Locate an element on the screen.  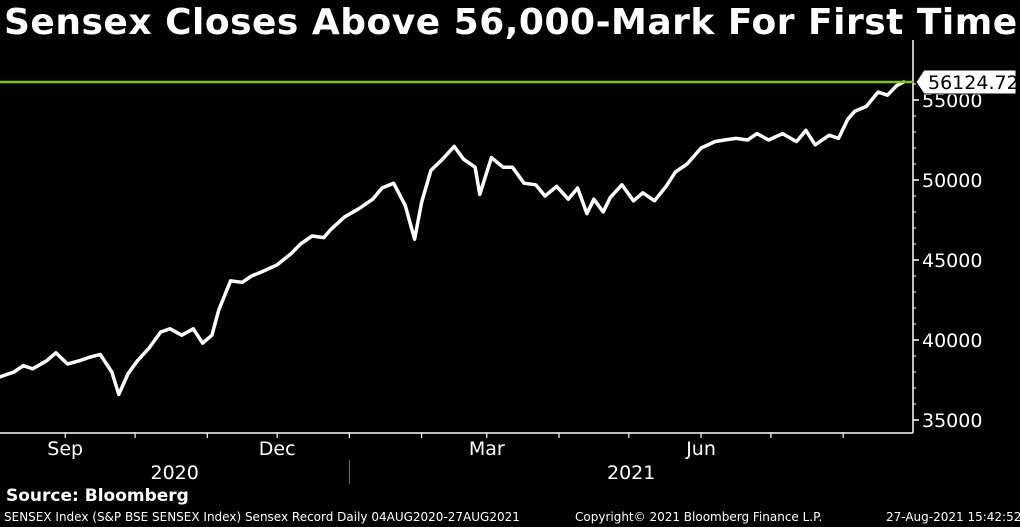
x-tick-label: Dec is located at coordinates (277, 449).